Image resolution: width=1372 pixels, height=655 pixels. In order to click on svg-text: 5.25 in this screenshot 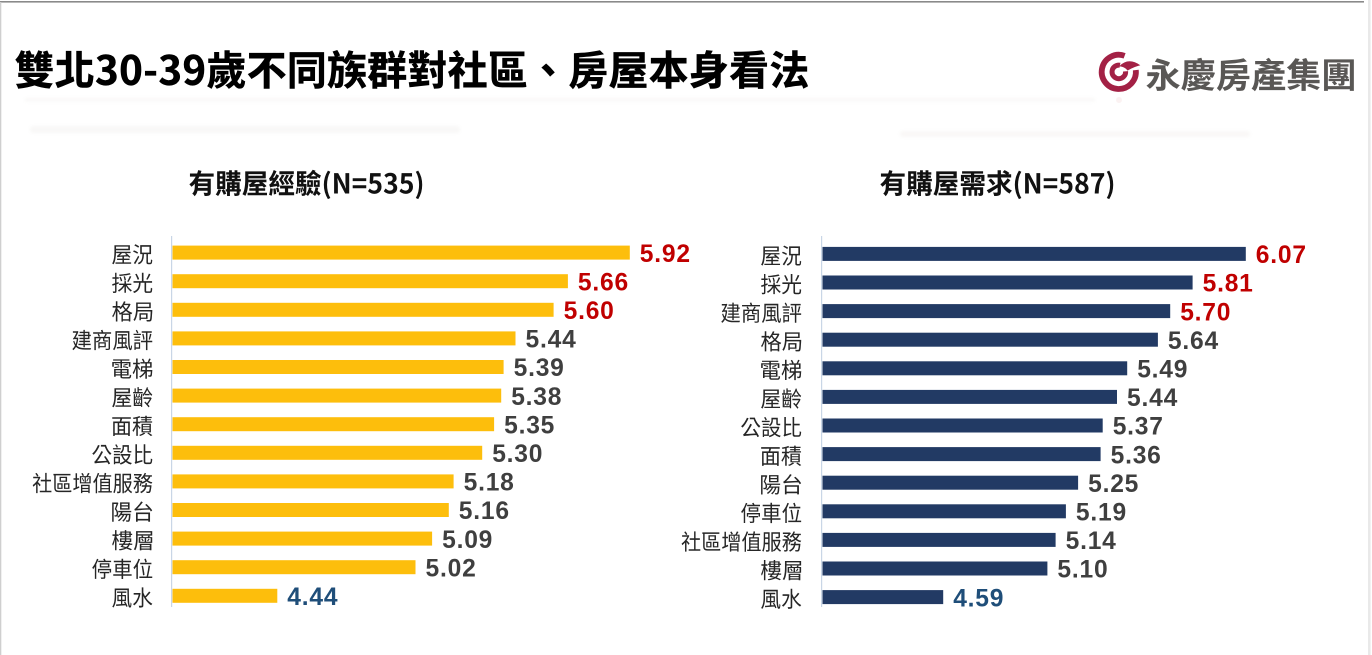, I will do `click(1113, 484)`.